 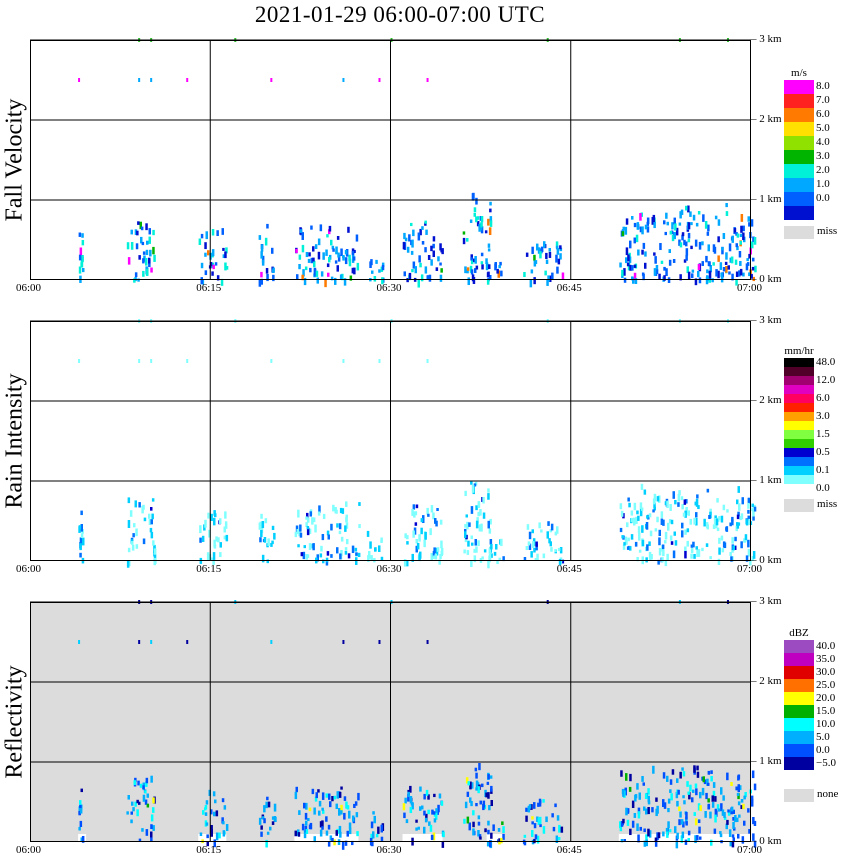 What do you see at coordinates (766, 199) in the screenshot?
I see `height-label: – 1 km` at bounding box center [766, 199].